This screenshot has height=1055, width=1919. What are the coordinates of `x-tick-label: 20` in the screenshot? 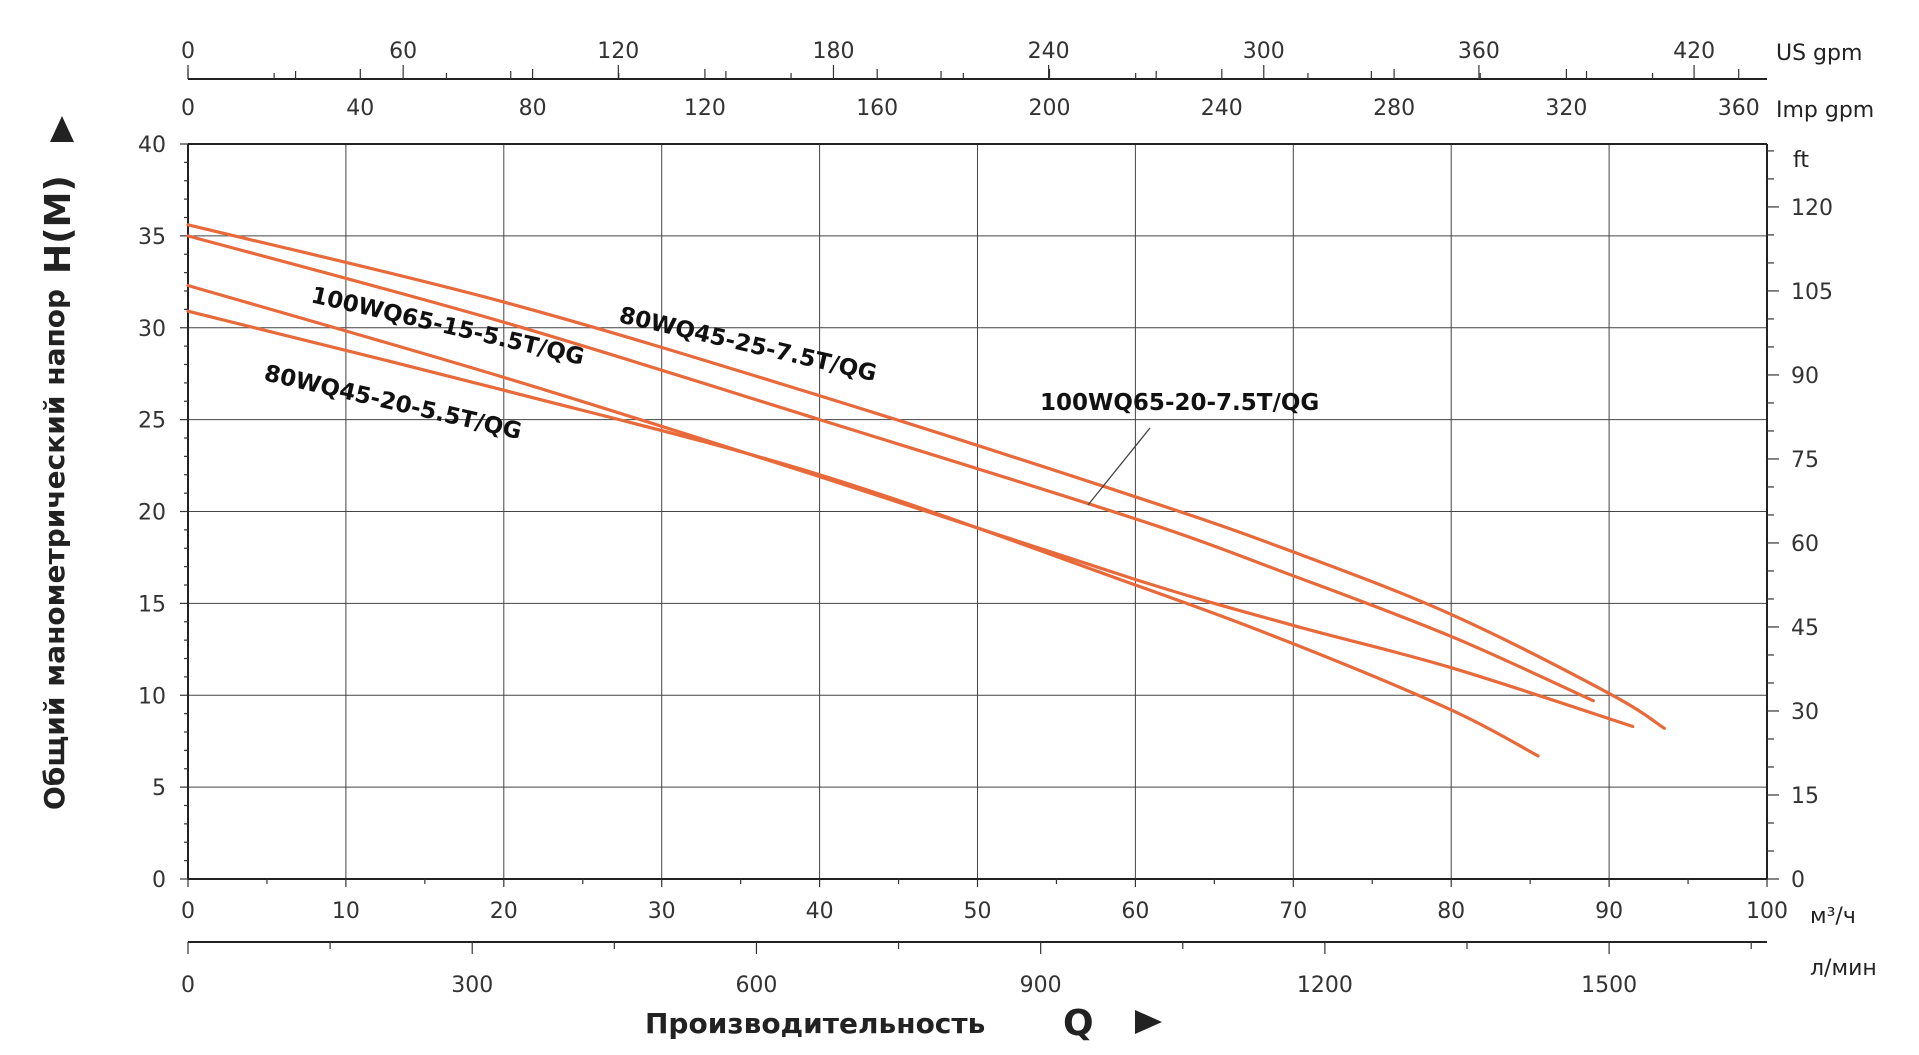 It's located at (504, 911).